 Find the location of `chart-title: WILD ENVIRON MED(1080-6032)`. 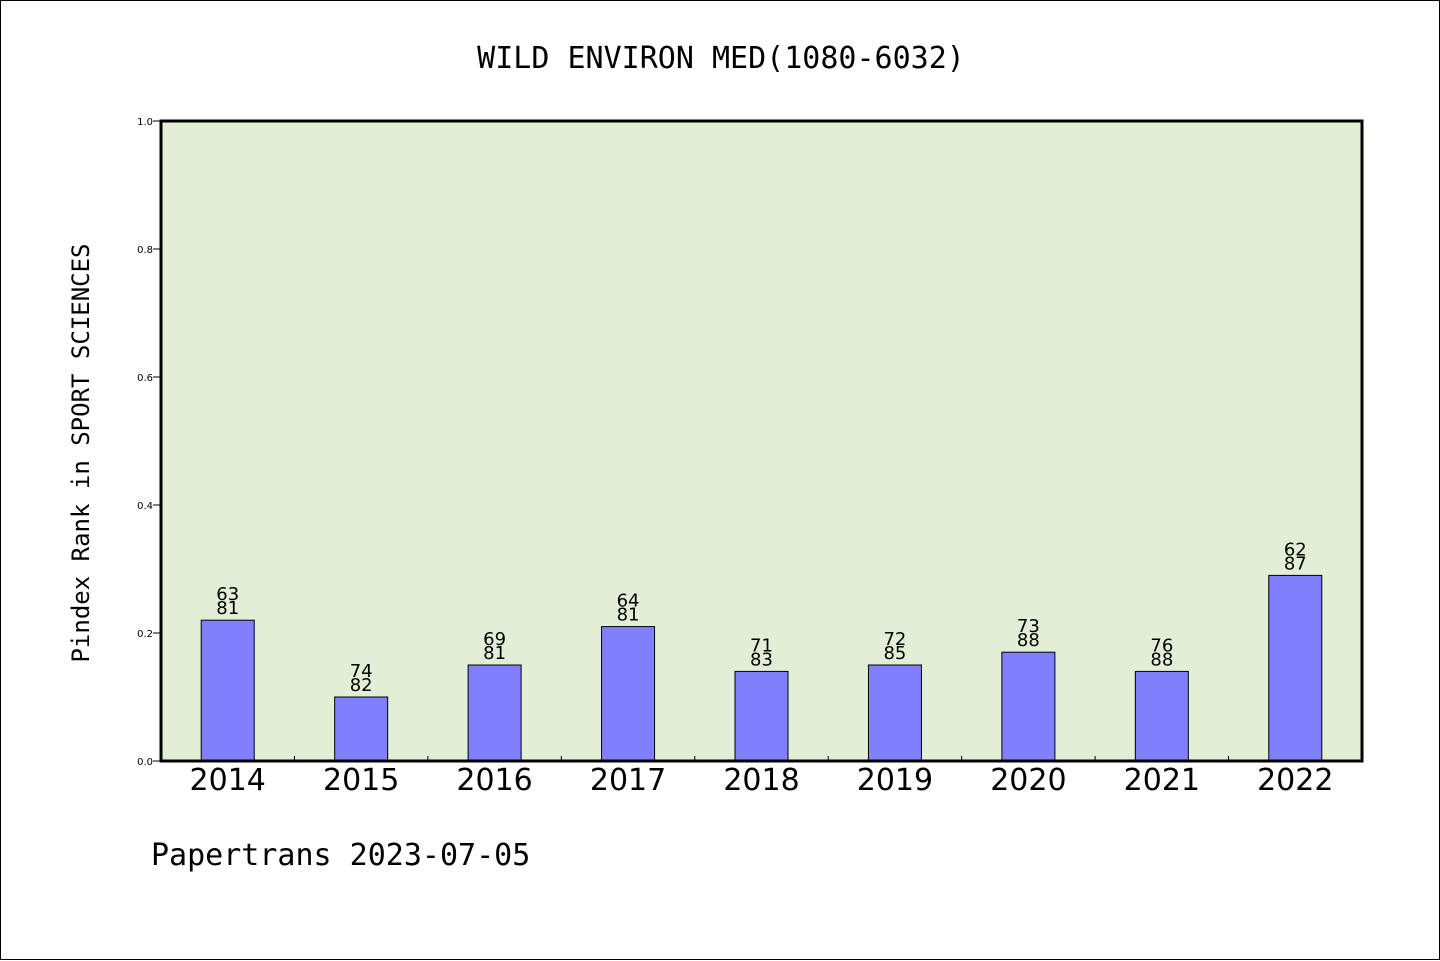

chart-title: WILD ENVIRON MED(1080-6032) is located at coordinates (721, 58).